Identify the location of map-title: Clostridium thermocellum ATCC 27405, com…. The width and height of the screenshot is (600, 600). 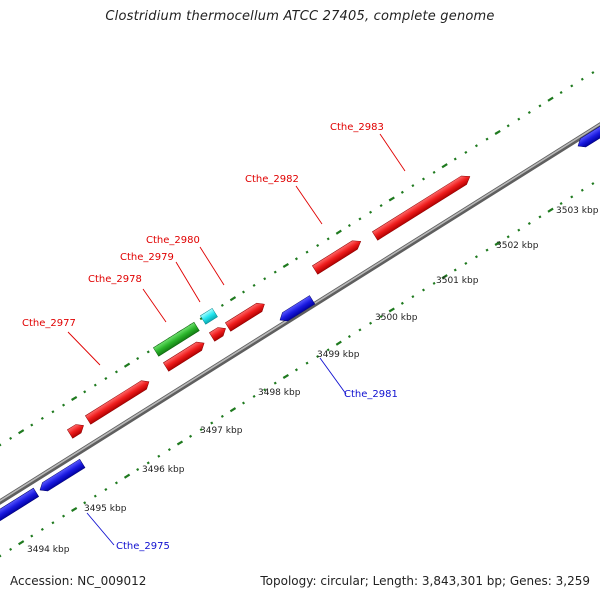
(300, 16).